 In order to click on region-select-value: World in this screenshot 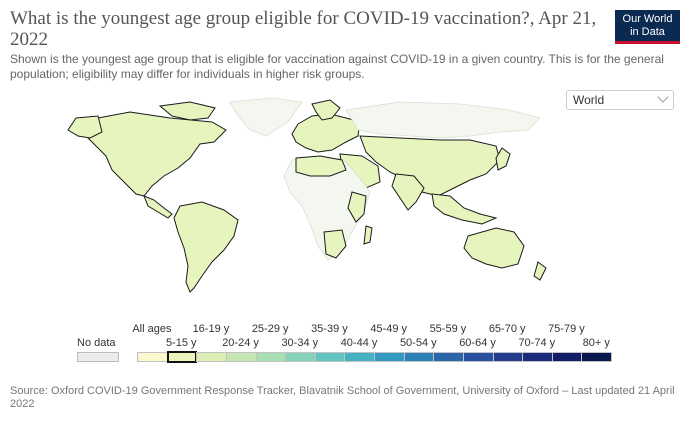, I will do `click(589, 100)`.